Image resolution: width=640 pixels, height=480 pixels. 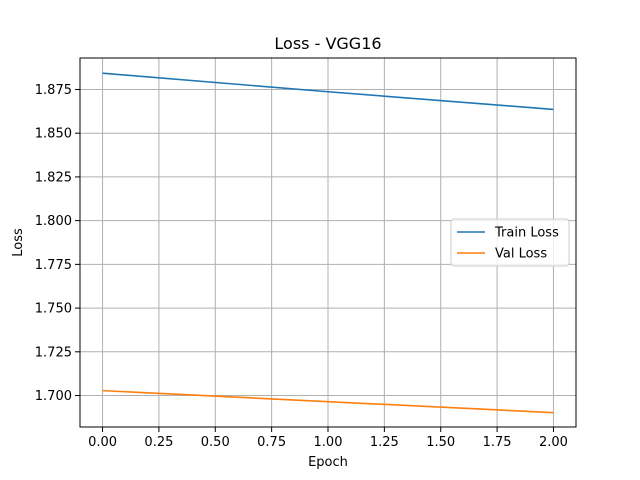 I want to click on x-tick-label: 0.50, so click(x=215, y=442).